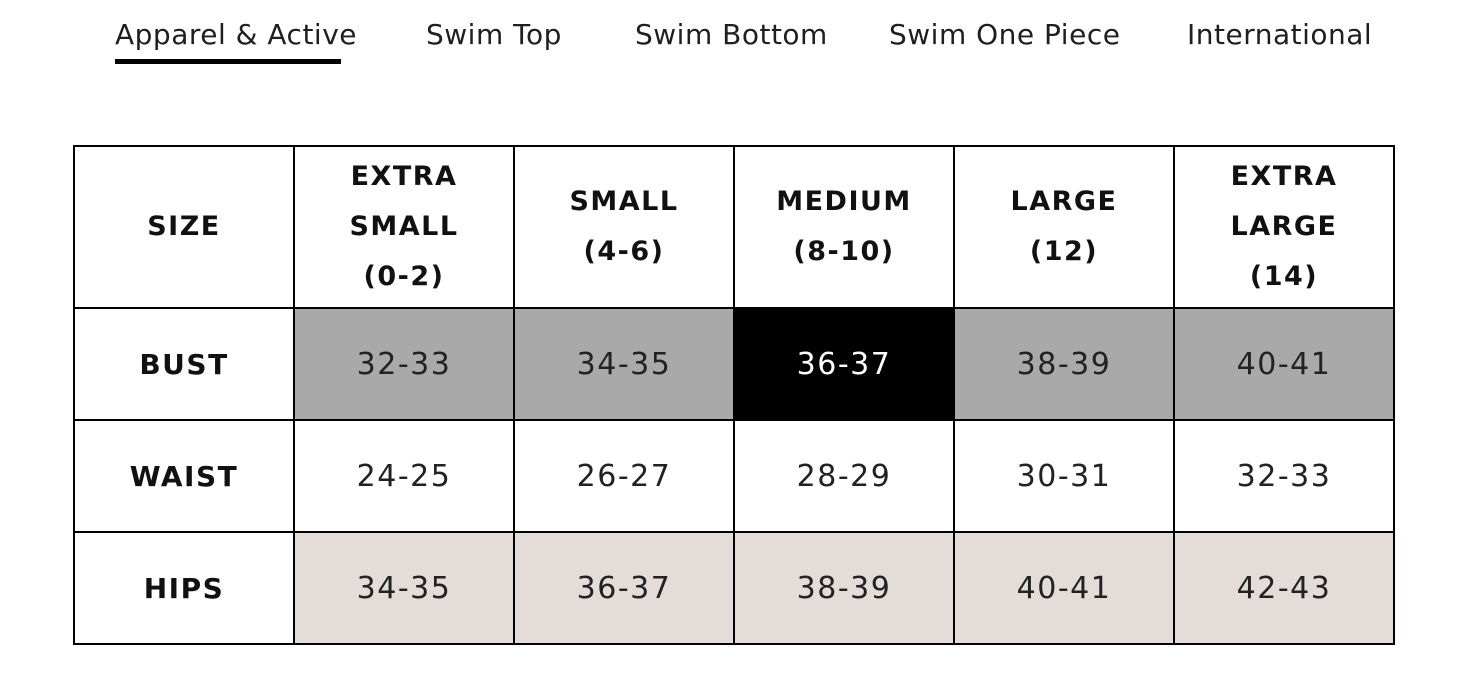 This screenshot has height=690, width=1472. What do you see at coordinates (844, 476) in the screenshot?
I see `waist-cell: 28-29` at bounding box center [844, 476].